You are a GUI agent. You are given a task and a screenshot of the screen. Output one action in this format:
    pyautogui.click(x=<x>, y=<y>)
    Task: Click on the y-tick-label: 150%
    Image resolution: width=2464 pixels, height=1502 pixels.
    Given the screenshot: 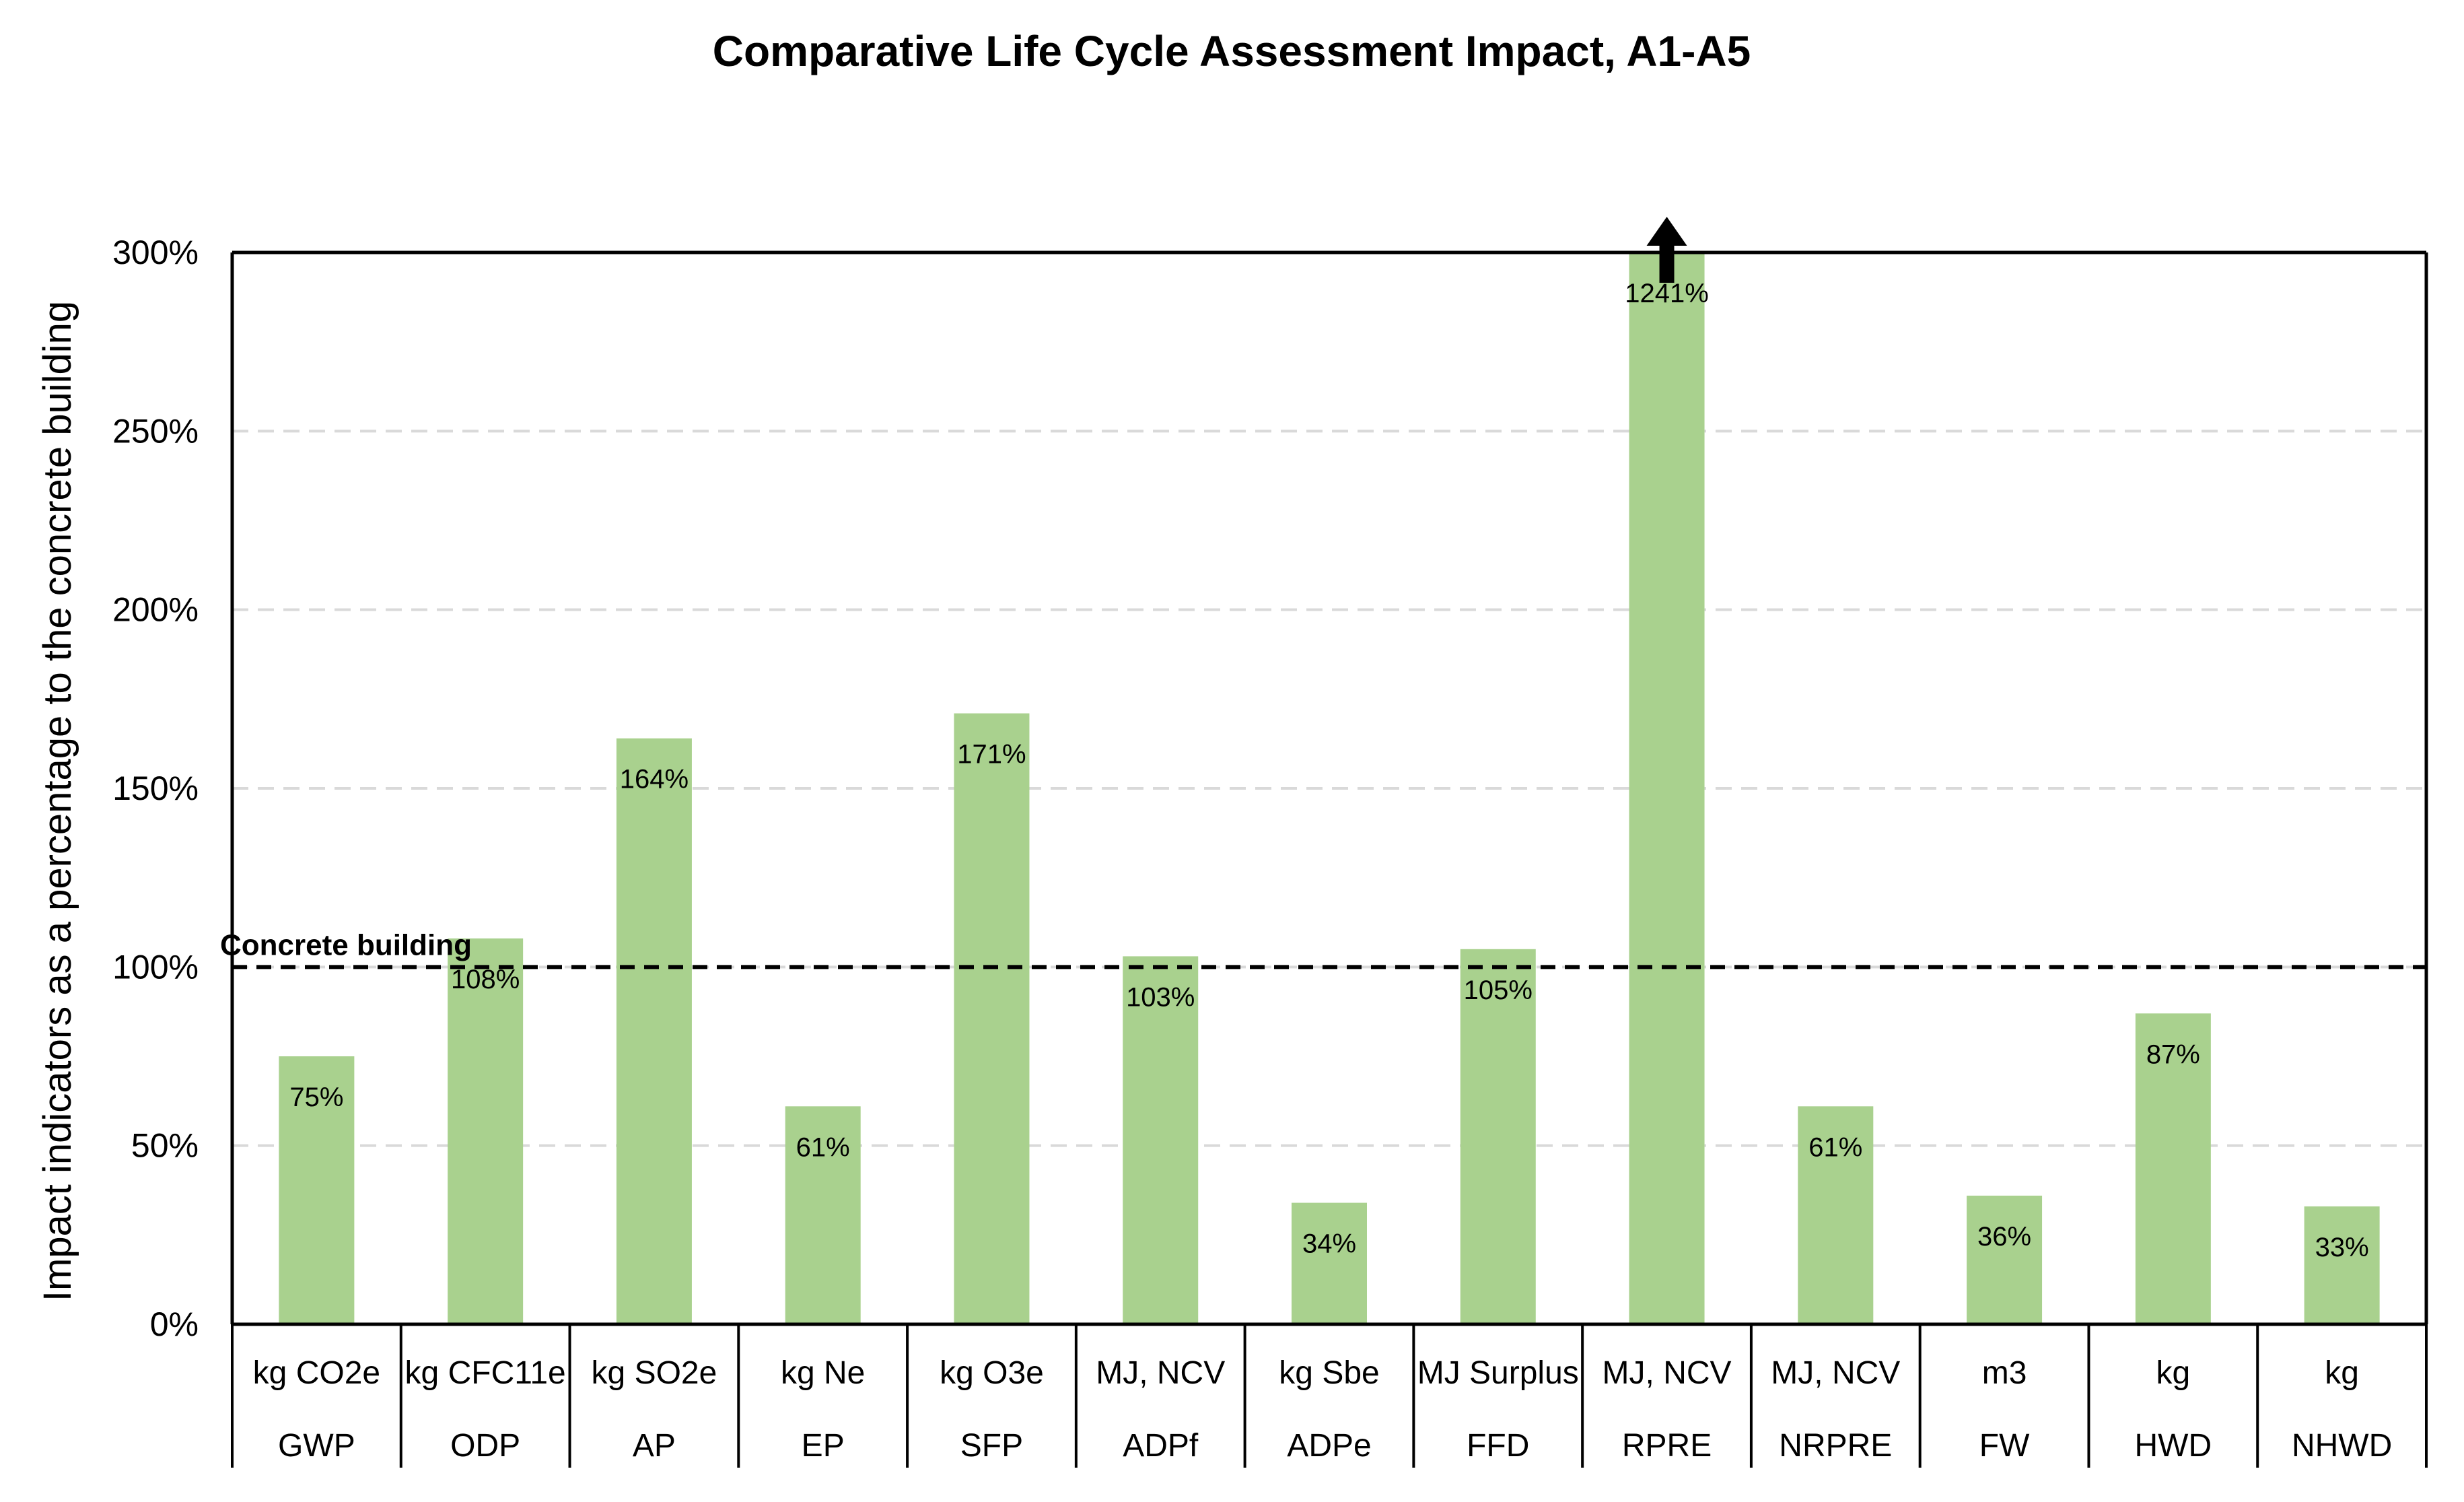 What is the action you would take?
    pyautogui.click(x=155, y=788)
    